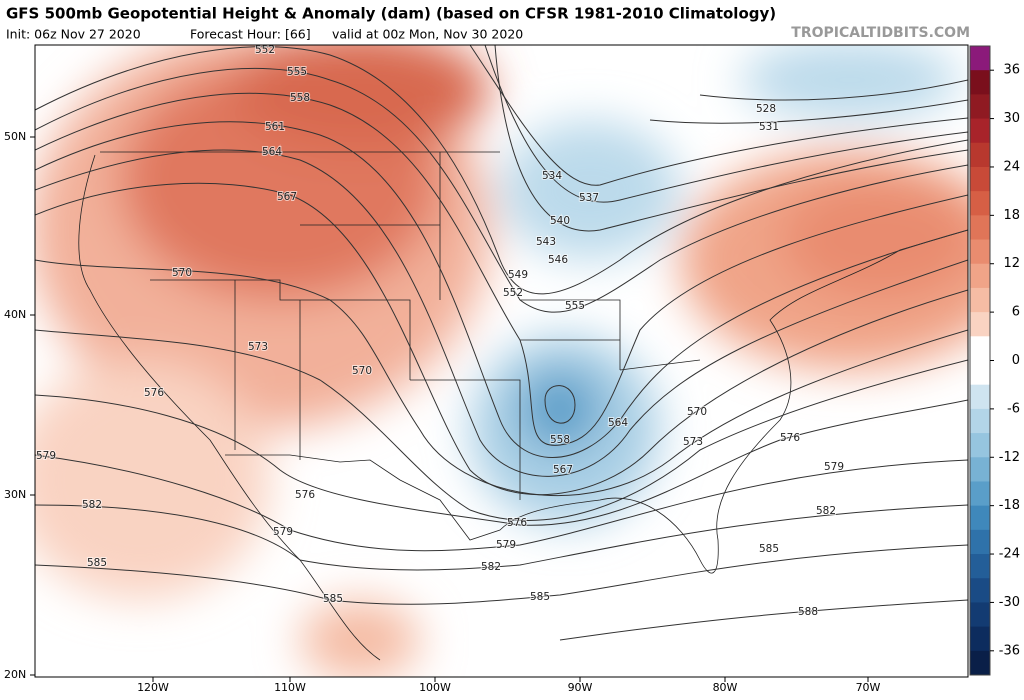 This screenshot has height=700, width=1024. I want to click on colorbar-label: 6, so click(1016, 312).